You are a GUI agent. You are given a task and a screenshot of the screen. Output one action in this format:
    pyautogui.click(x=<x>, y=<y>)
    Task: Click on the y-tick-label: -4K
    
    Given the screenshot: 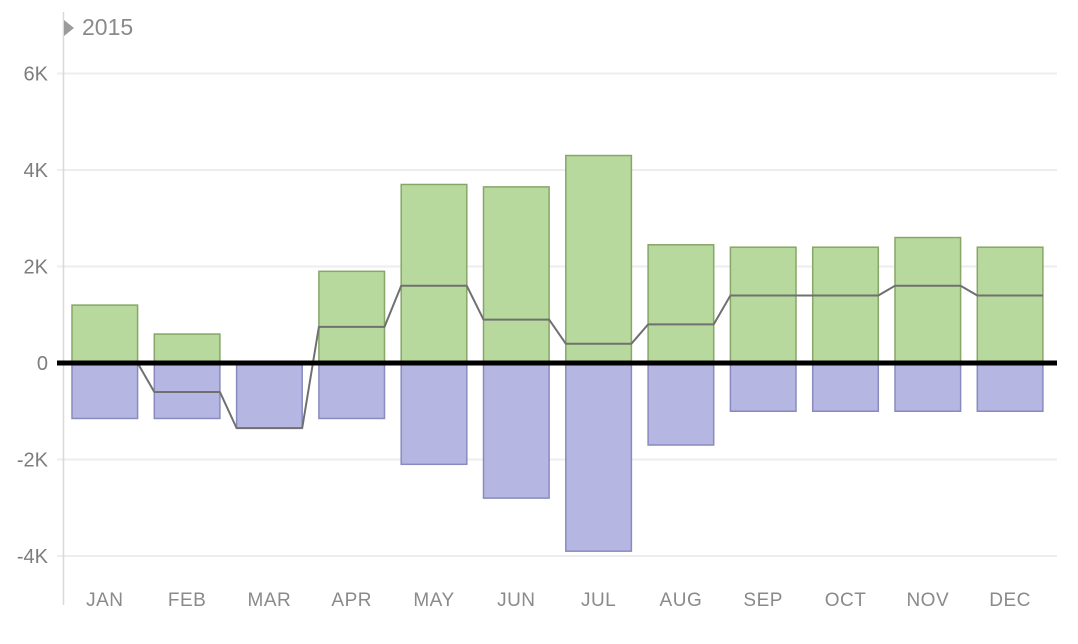 What is the action you would take?
    pyautogui.click(x=33, y=557)
    